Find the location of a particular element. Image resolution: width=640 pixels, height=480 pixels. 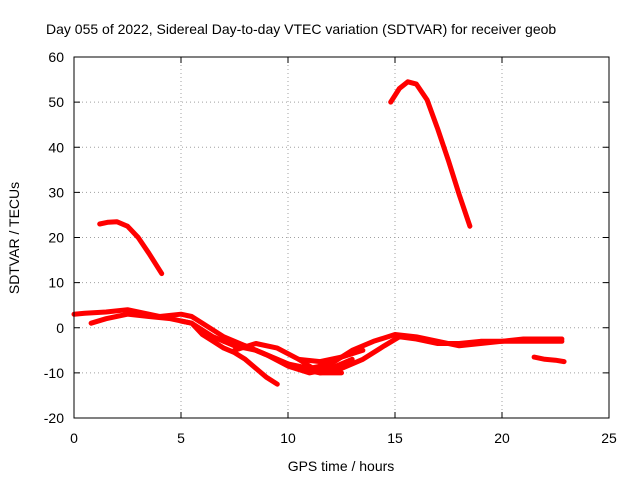

y-tick-label: -20 is located at coordinates (54, 418).